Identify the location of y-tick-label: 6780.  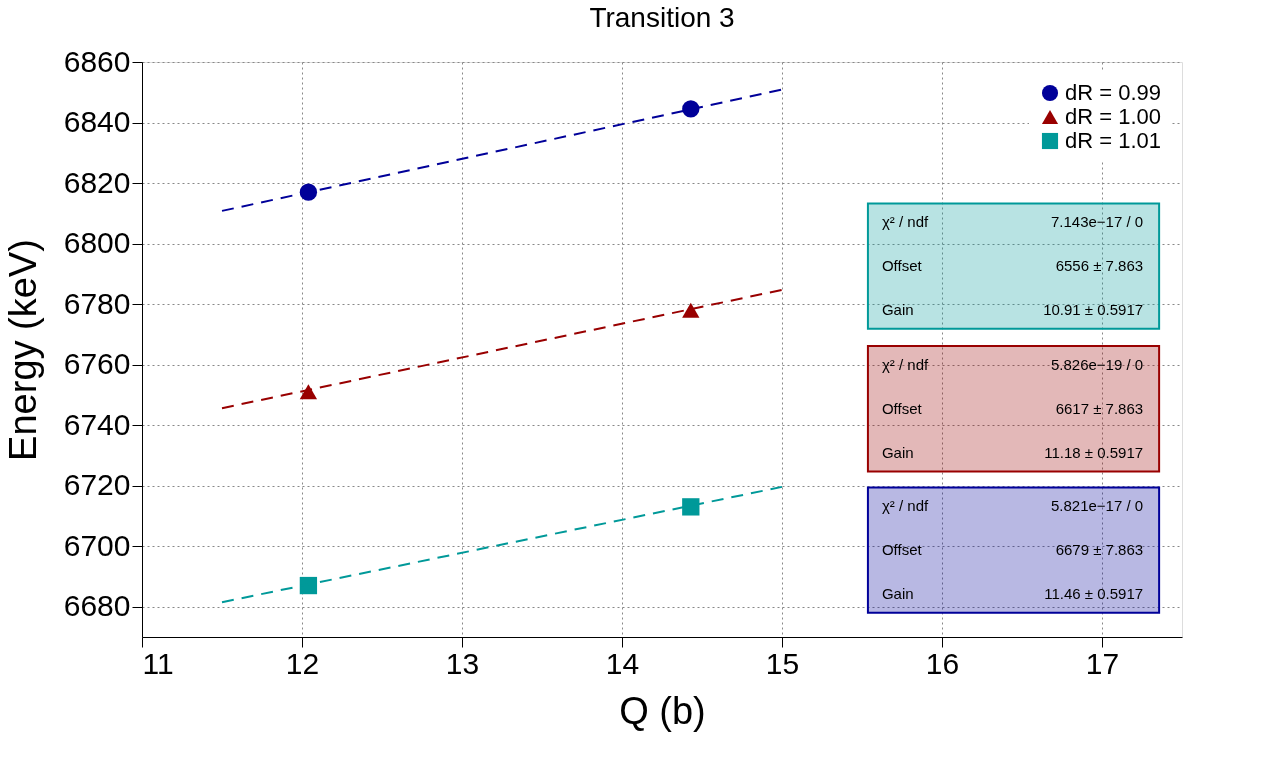
(97, 303).